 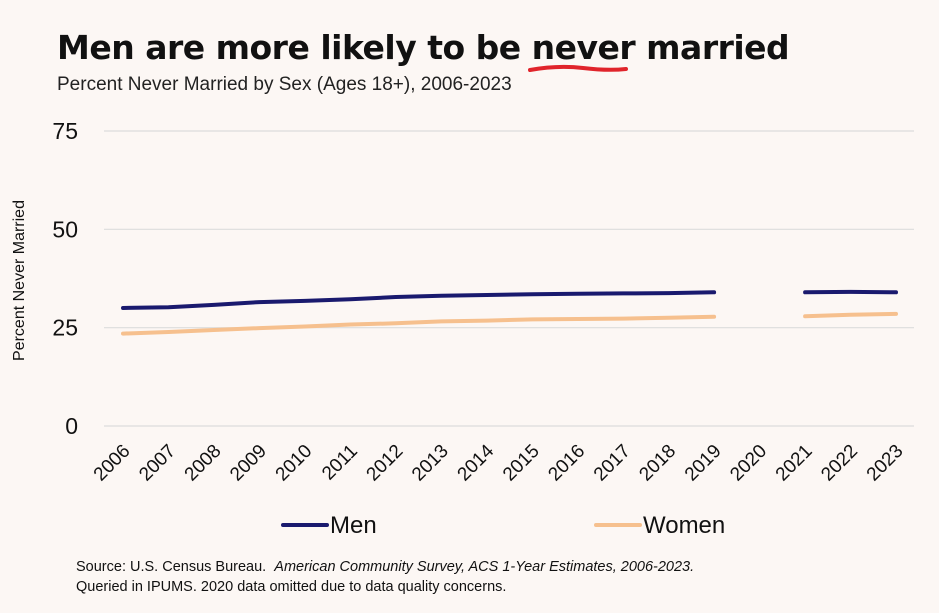 I want to click on x-tick-label-2014: 2014, so click(x=476, y=462).